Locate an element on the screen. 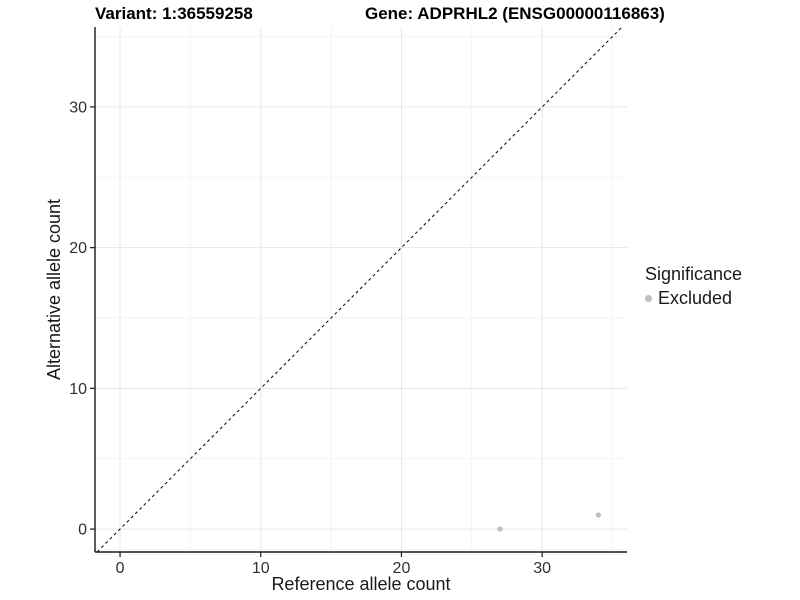 The image size is (800, 600). legend-item-label: Excluded is located at coordinates (695, 298).